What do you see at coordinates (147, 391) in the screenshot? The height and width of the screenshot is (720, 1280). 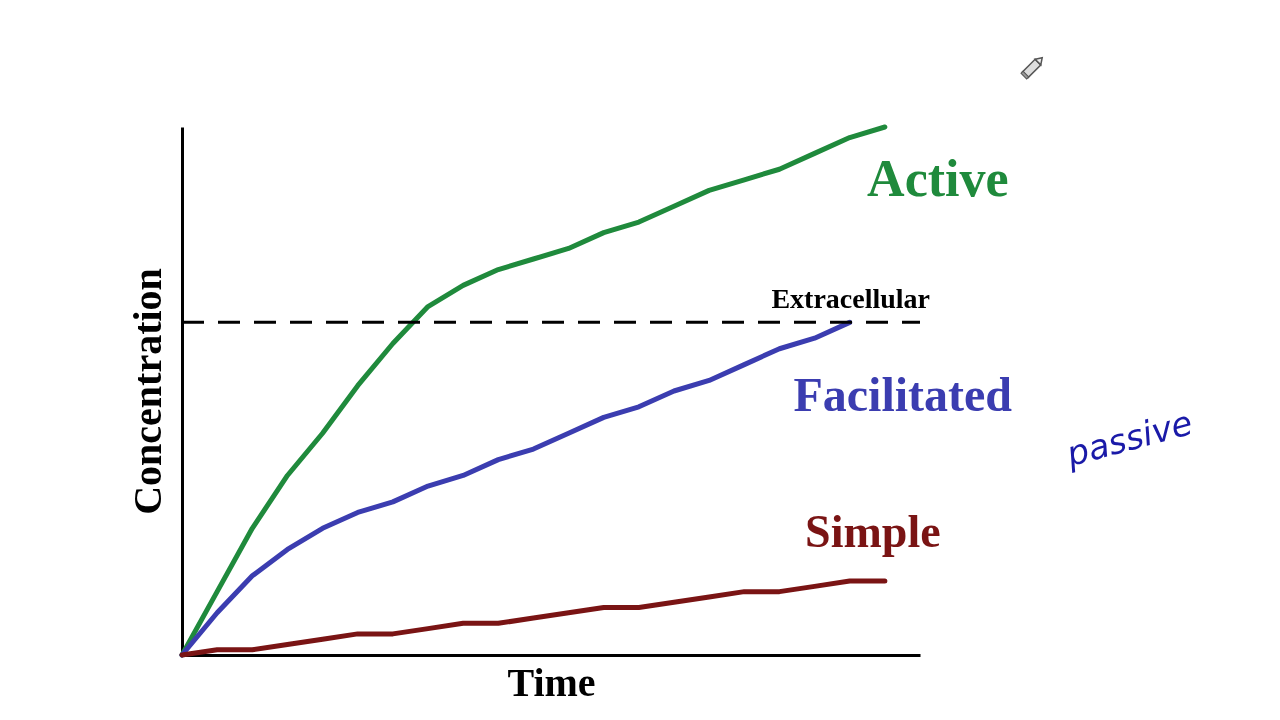 I see `y-axis-title: Concentration` at bounding box center [147, 391].